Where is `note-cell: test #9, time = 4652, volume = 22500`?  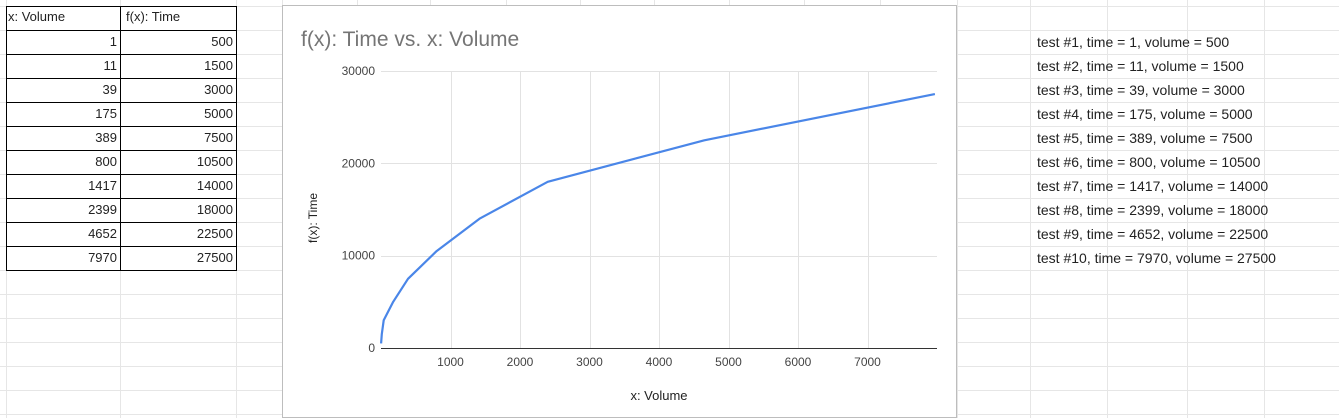 note-cell: test #9, time = 4652, volume = 22500 is located at coordinates (1153, 234).